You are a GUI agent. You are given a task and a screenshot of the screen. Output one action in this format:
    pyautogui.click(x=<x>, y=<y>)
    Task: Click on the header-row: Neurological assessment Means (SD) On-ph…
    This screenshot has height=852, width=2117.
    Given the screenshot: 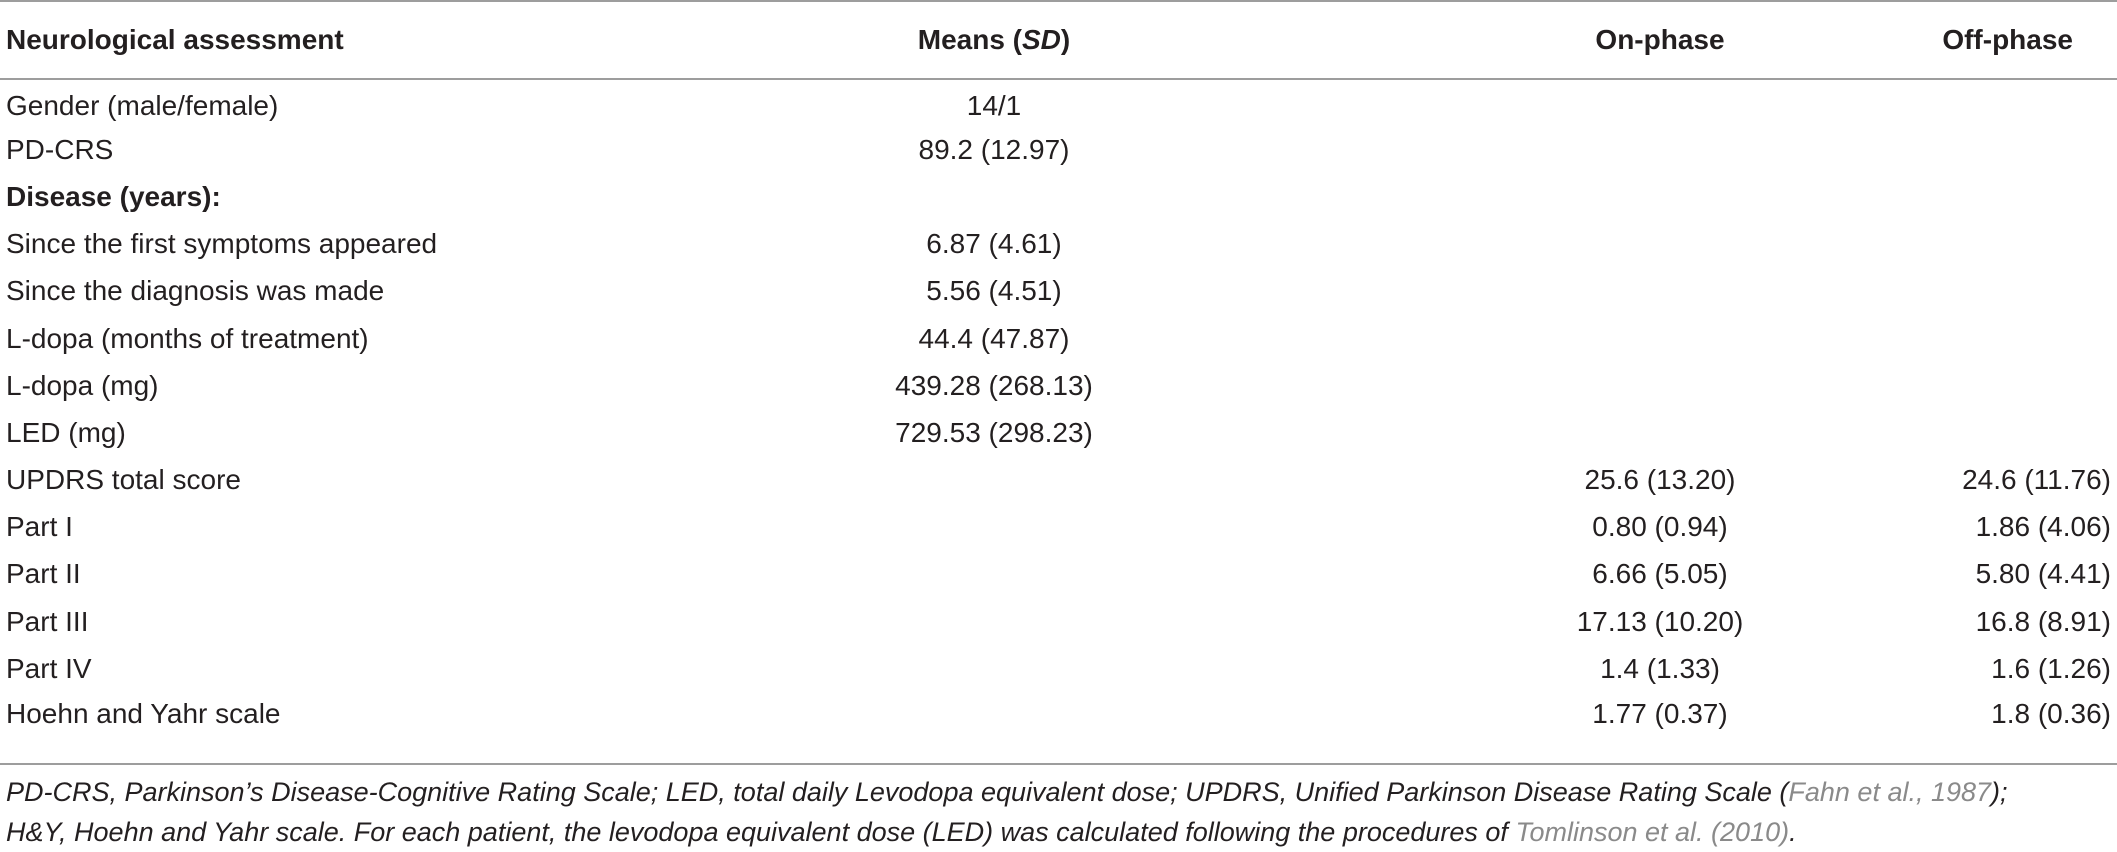 What is the action you would take?
    pyautogui.click(x=1058, y=40)
    